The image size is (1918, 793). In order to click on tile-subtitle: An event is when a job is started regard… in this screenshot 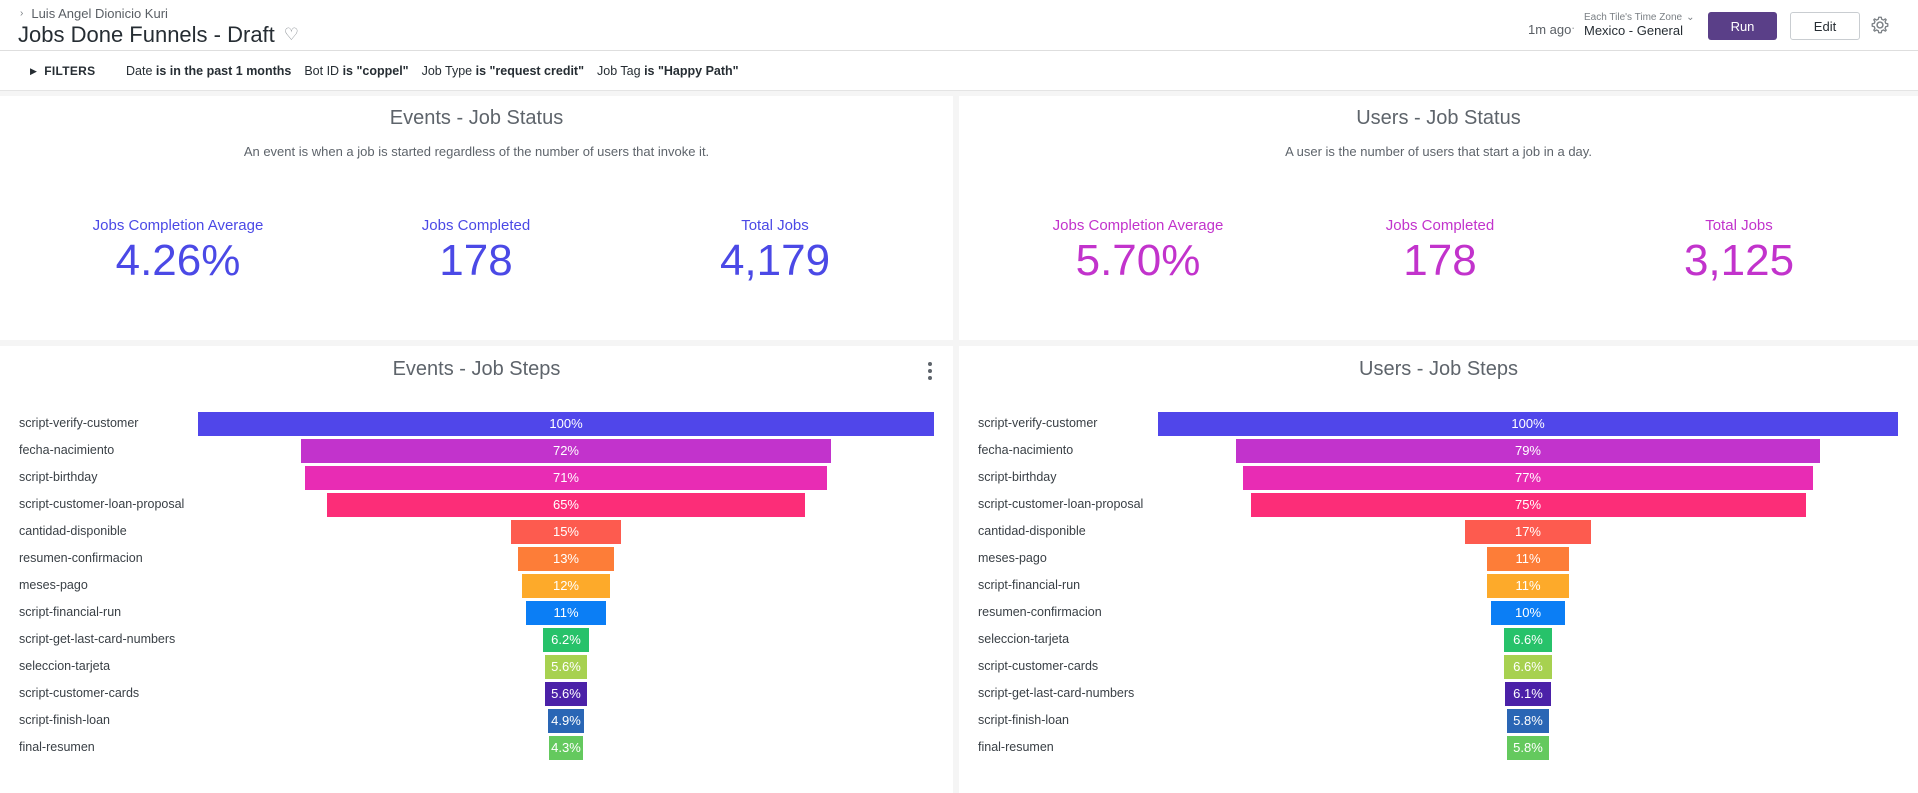, I will do `click(476, 151)`.